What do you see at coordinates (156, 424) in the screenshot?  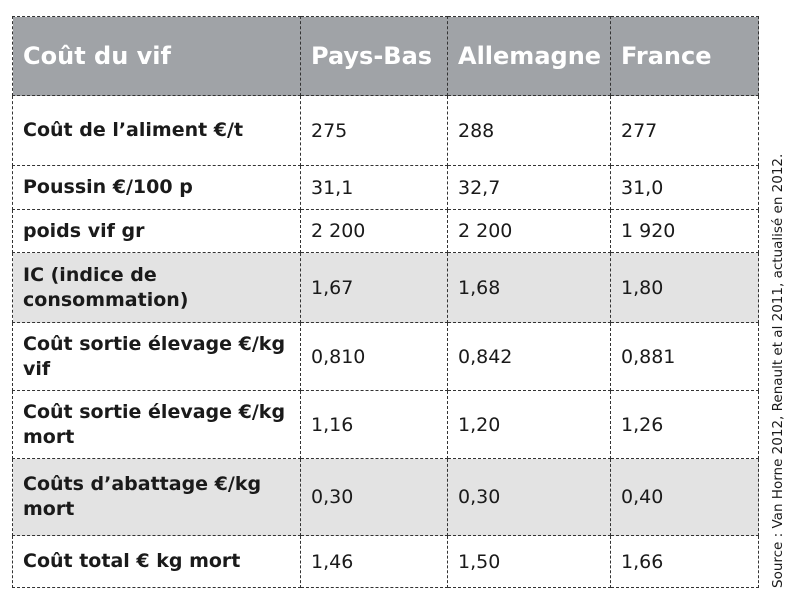 I see `row-label: Coût sortie élevage €/kg mort` at bounding box center [156, 424].